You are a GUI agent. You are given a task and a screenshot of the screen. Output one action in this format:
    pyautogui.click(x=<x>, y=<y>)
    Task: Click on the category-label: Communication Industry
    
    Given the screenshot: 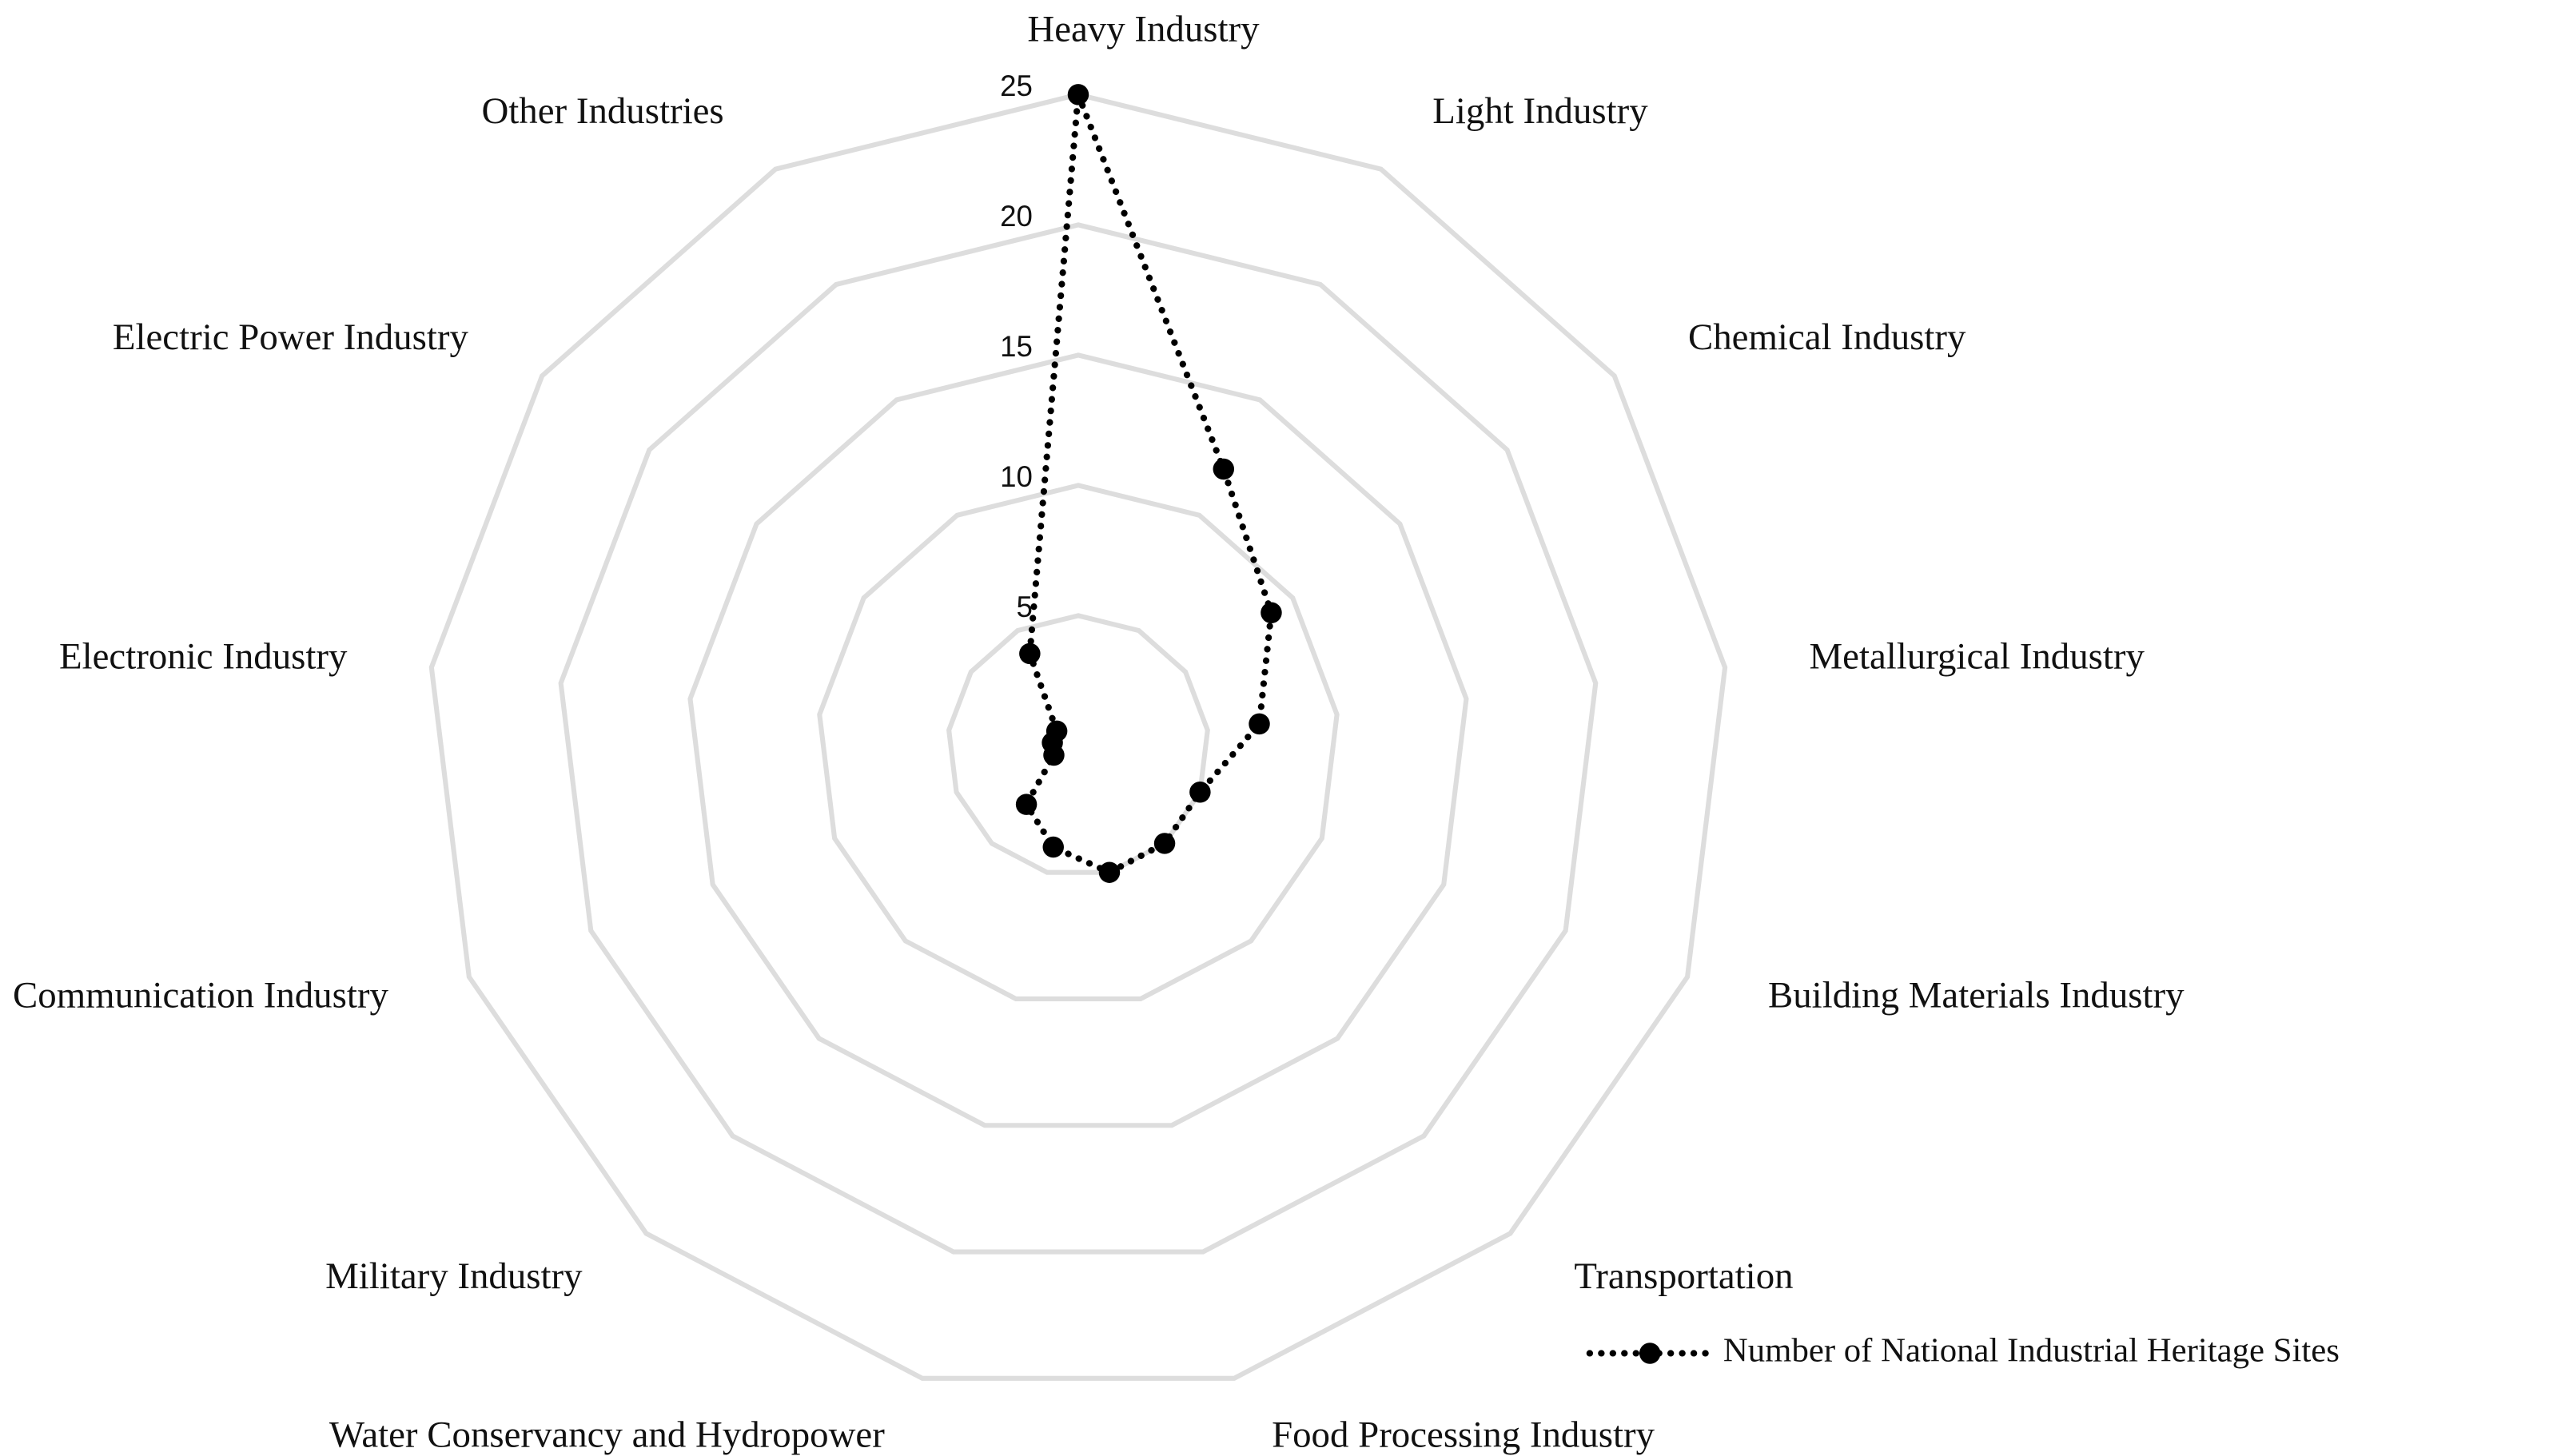 What is the action you would take?
    pyautogui.click(x=200, y=995)
    